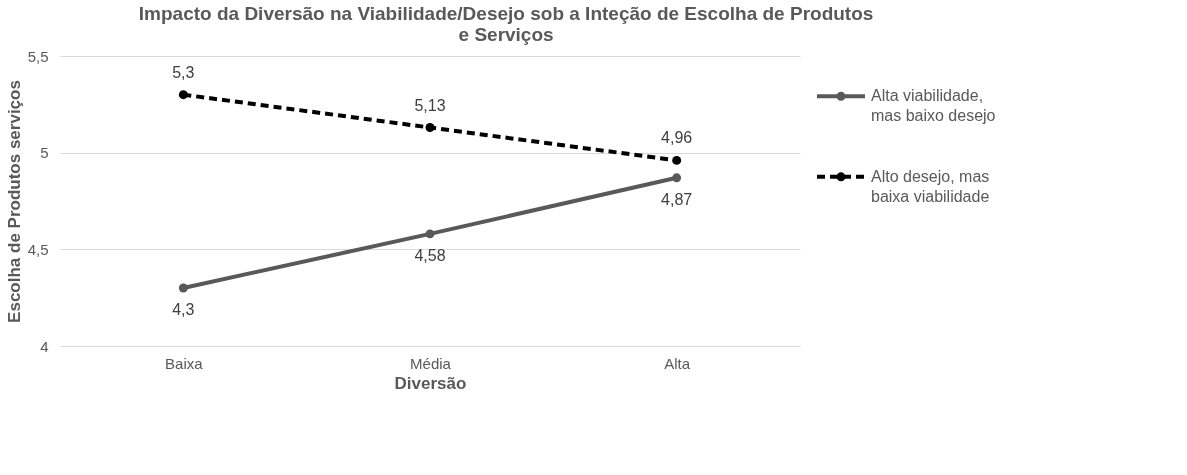 The width and height of the screenshot is (1187, 475). Describe the element at coordinates (183, 309) in the screenshot. I see `data-label: 4,3` at that location.